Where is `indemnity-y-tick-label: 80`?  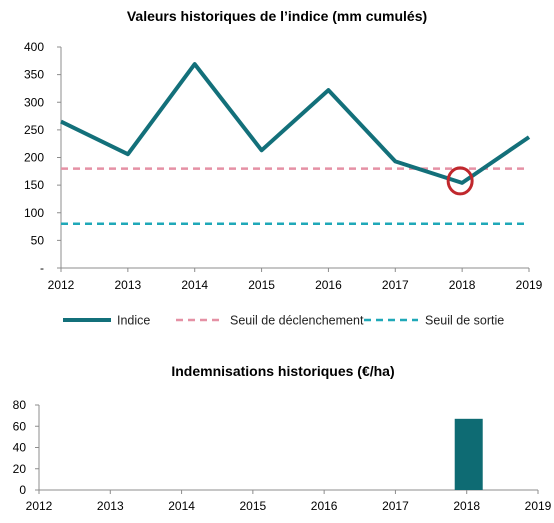
indemnity-y-tick-label: 80 is located at coordinates (20, 405).